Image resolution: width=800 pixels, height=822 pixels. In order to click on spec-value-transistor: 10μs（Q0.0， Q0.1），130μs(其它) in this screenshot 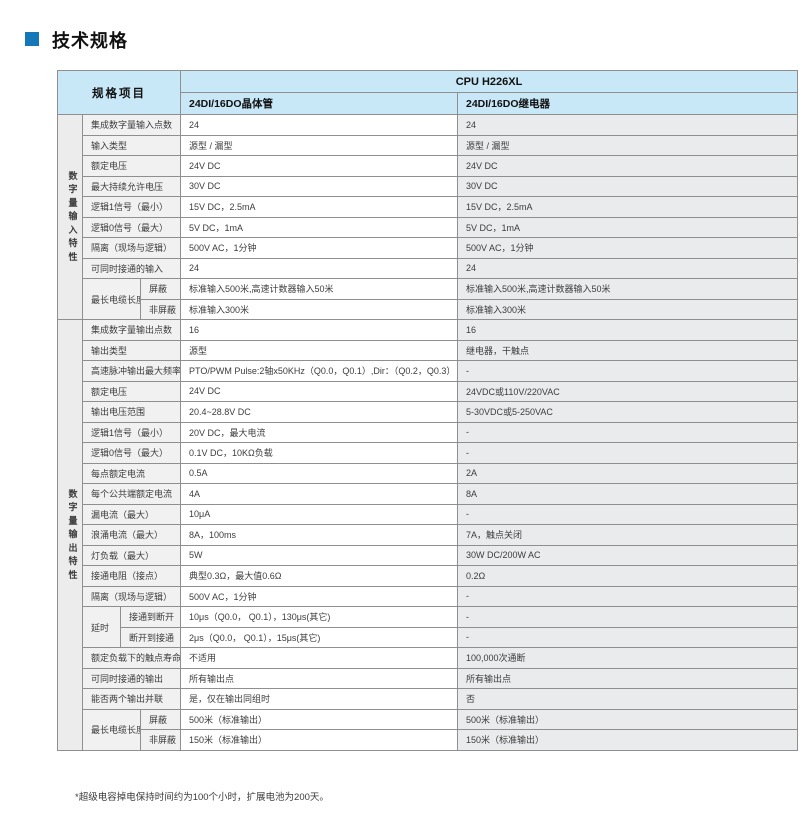, I will do `click(319, 617)`.